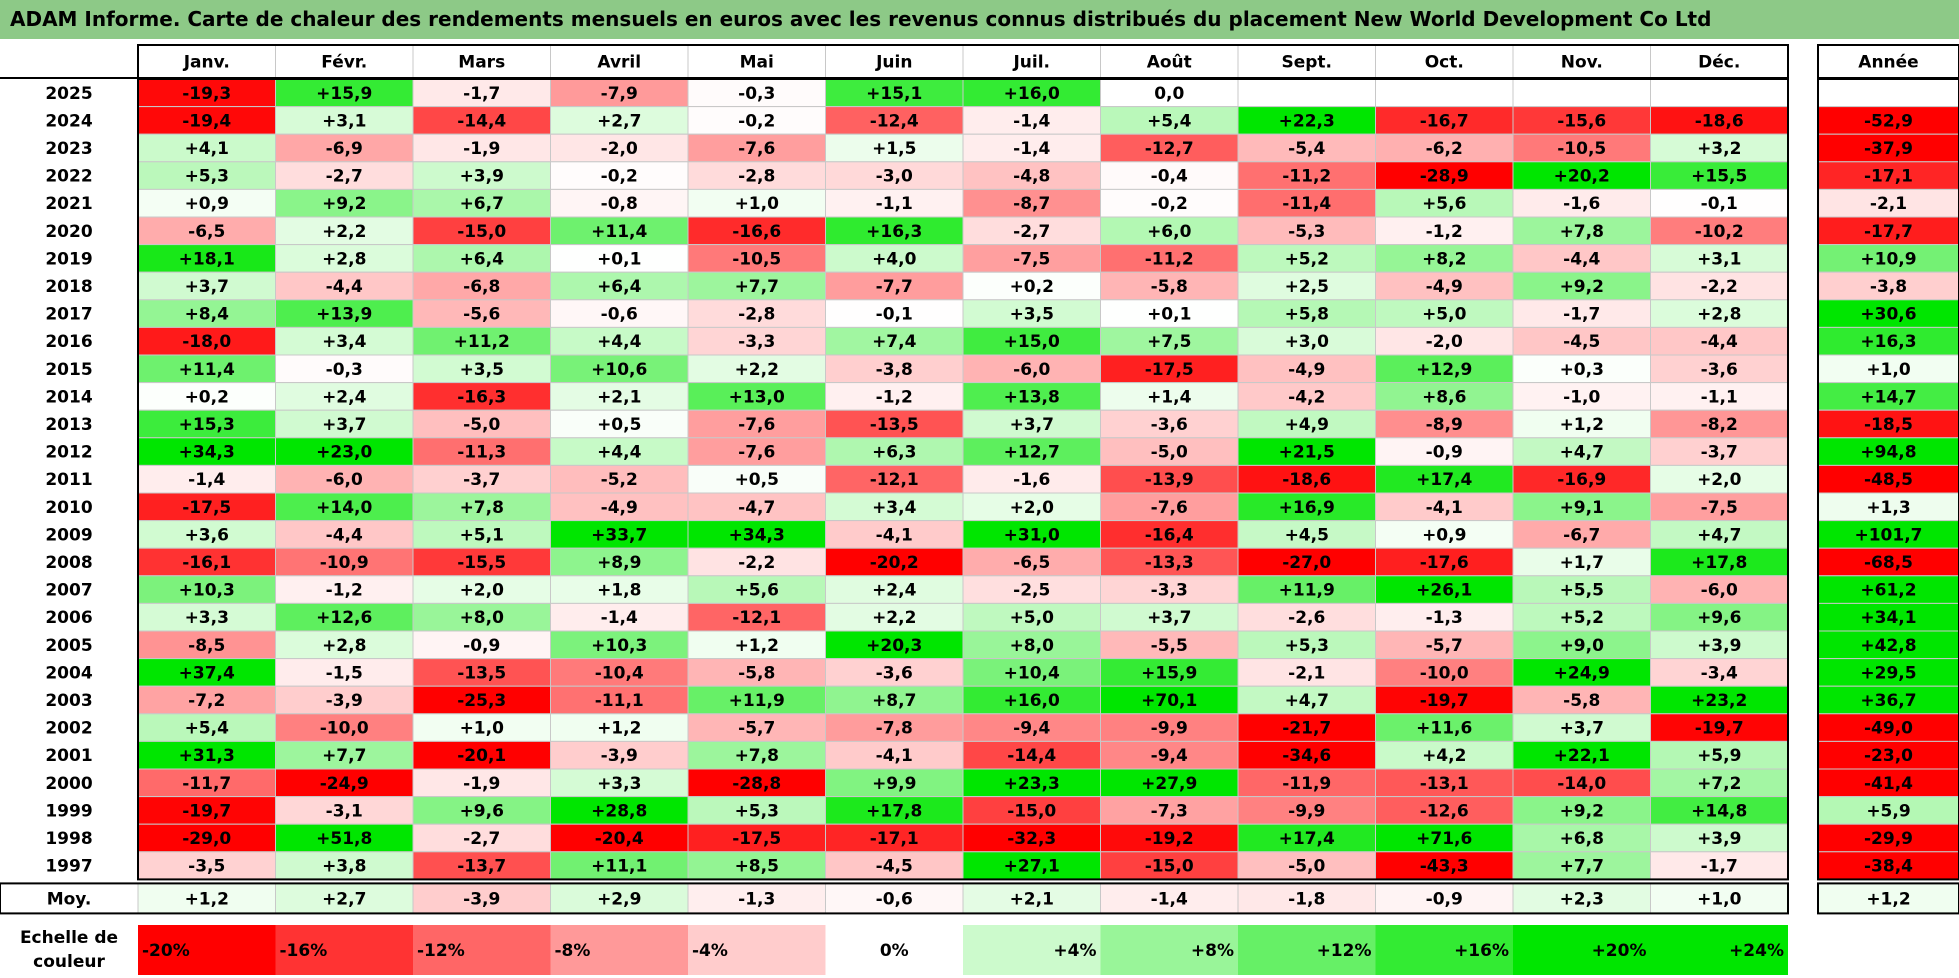 This screenshot has height=978, width=1959. Describe the element at coordinates (757, 646) in the screenshot. I see `heatmap-cell-value: +1,2` at that location.